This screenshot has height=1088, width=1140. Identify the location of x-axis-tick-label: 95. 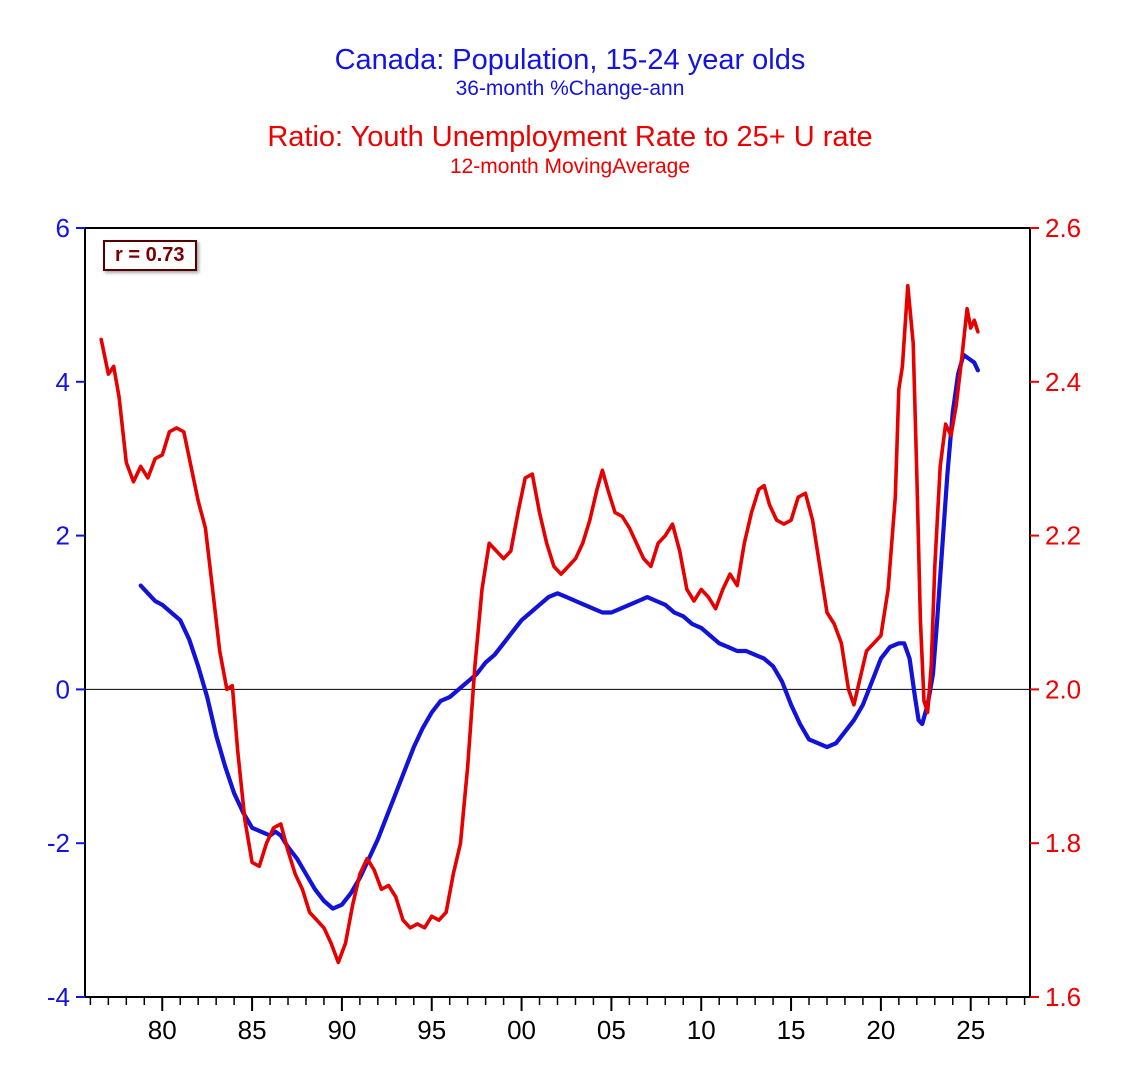
(431, 1030).